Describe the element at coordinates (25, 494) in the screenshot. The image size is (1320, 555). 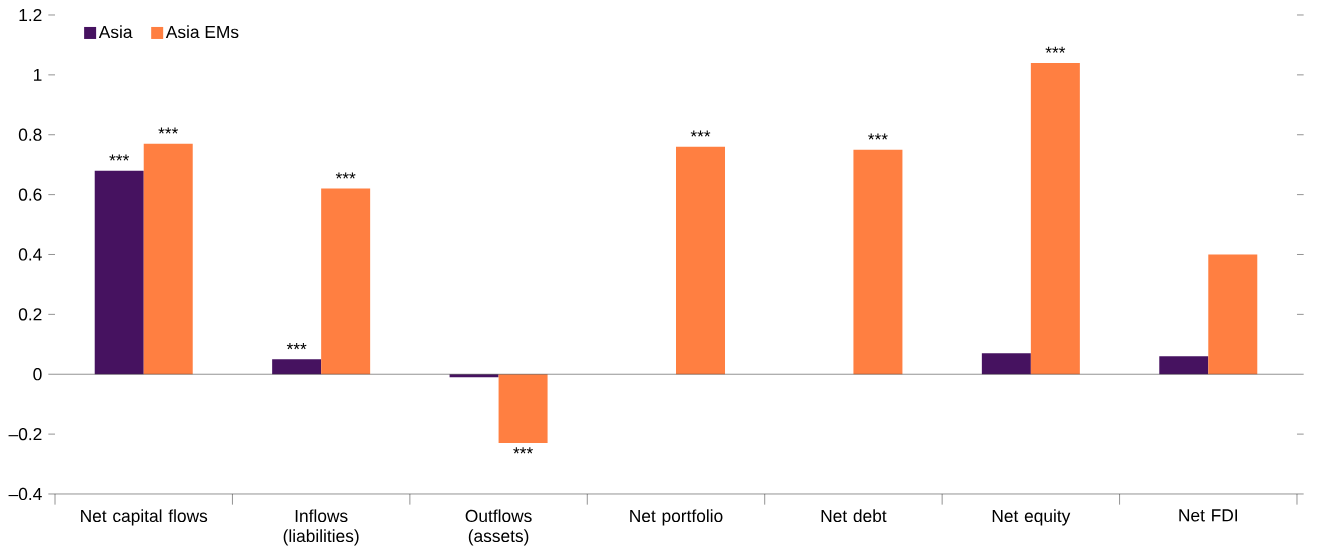
I see `y-tick-label: –0.4` at that location.